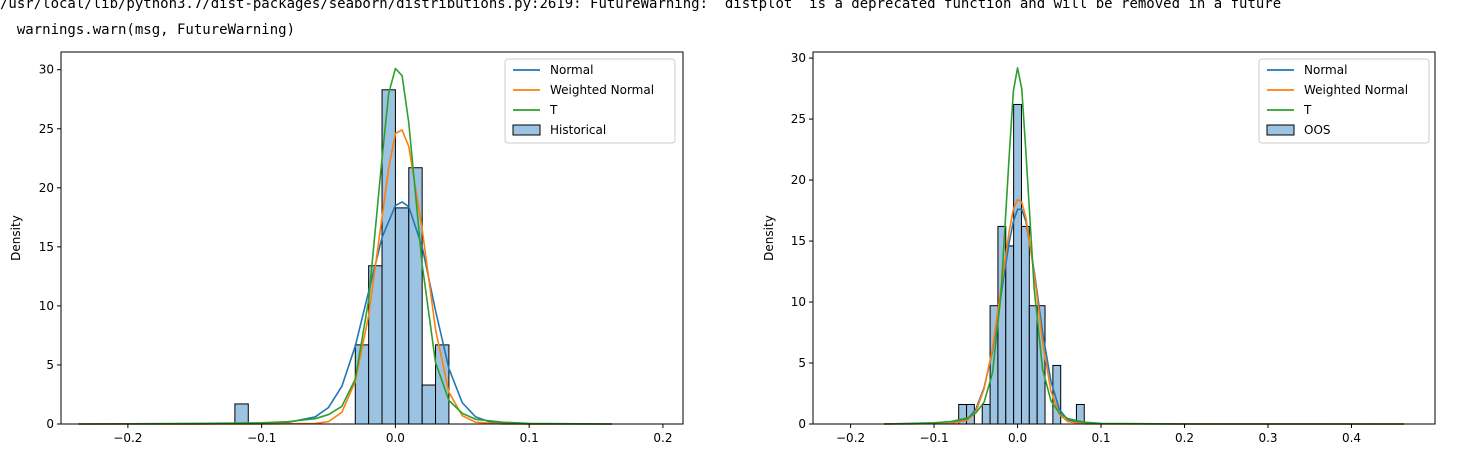 The image size is (1460, 475). Describe the element at coordinates (1351, 438) in the screenshot. I see `x-tick-label: 0.4` at that location.